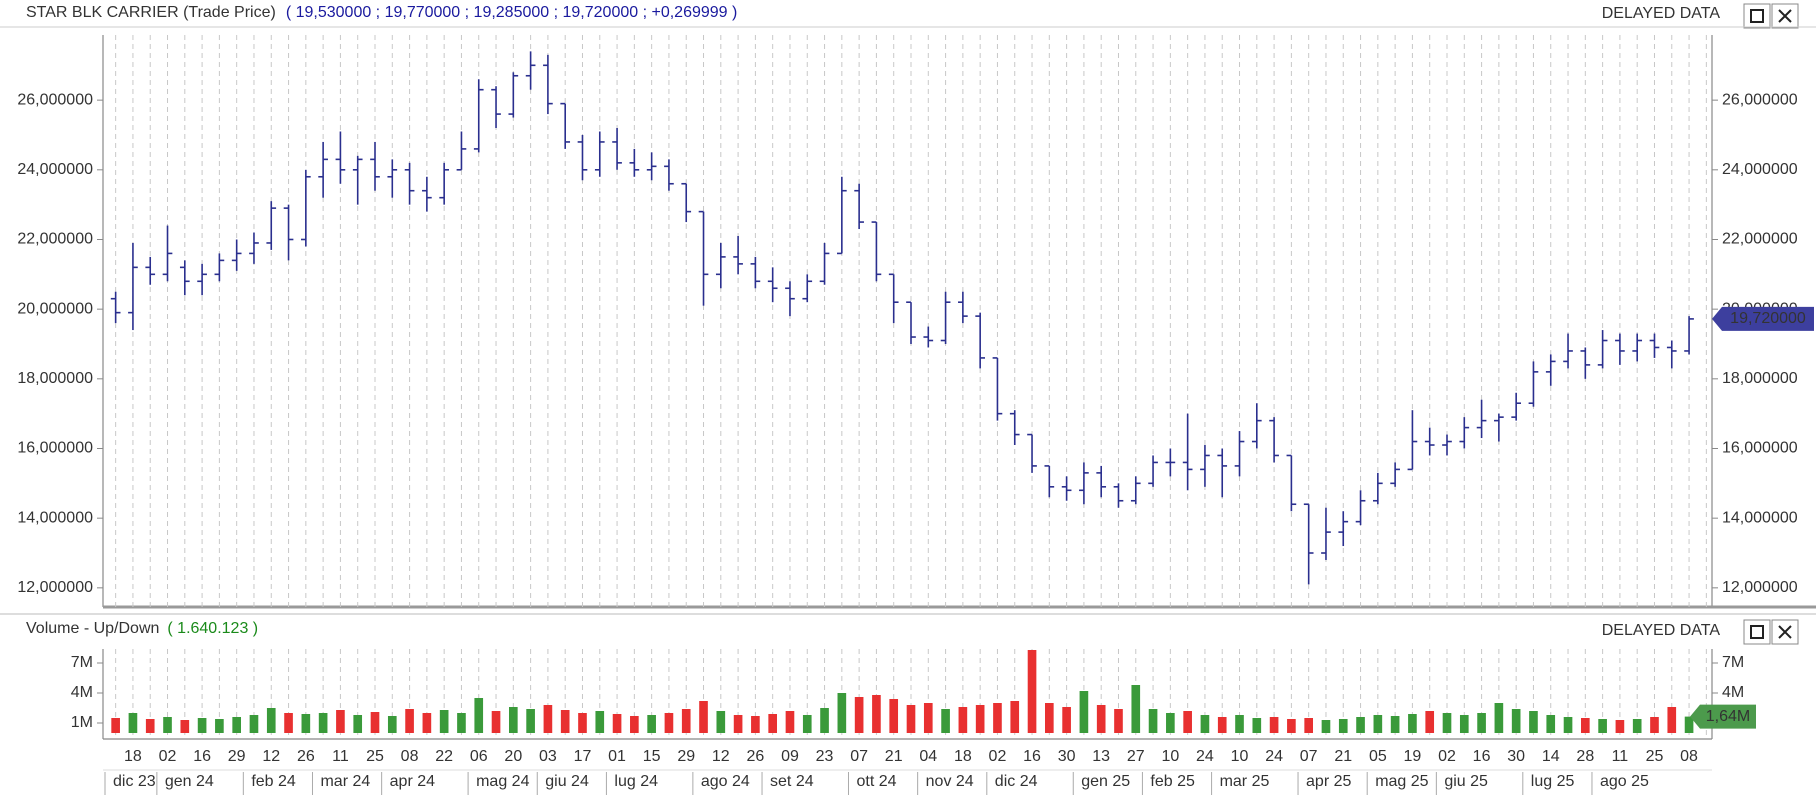 Image resolution: width=1816 pixels, height=795 pixels. I want to click on month-label: apr 25, so click(1328, 781).